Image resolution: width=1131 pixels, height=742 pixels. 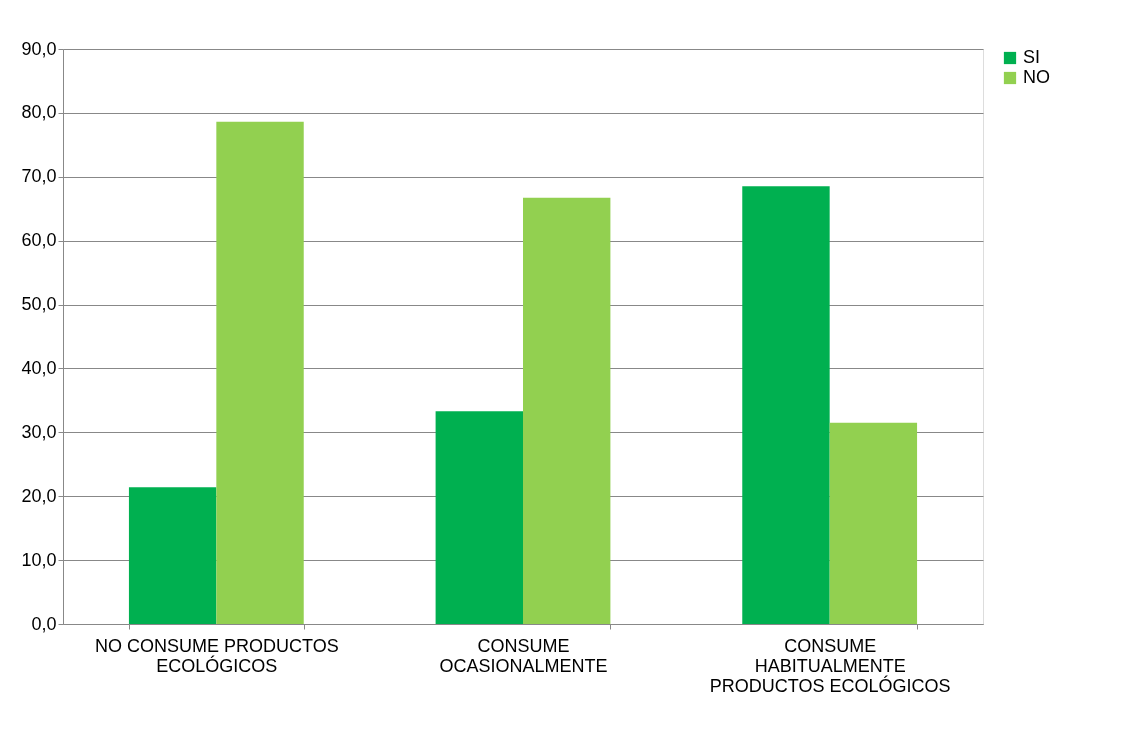 I want to click on y-tick-label: 60,0, so click(x=39, y=240).